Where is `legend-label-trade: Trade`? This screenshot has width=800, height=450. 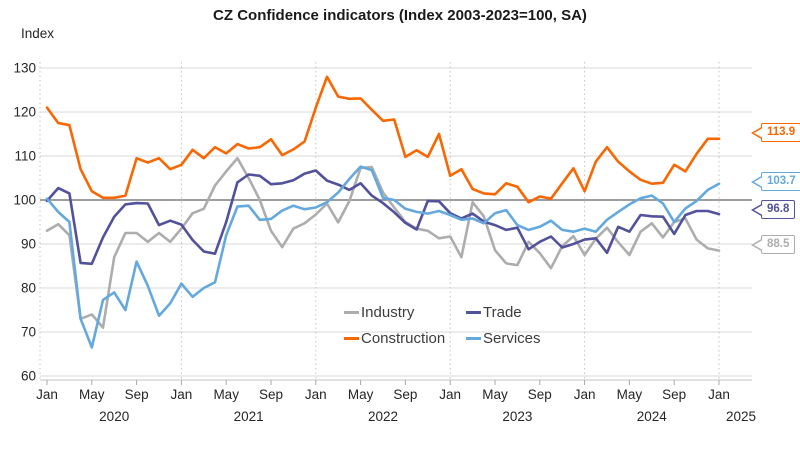
legend-label-trade: Trade is located at coordinates (502, 312).